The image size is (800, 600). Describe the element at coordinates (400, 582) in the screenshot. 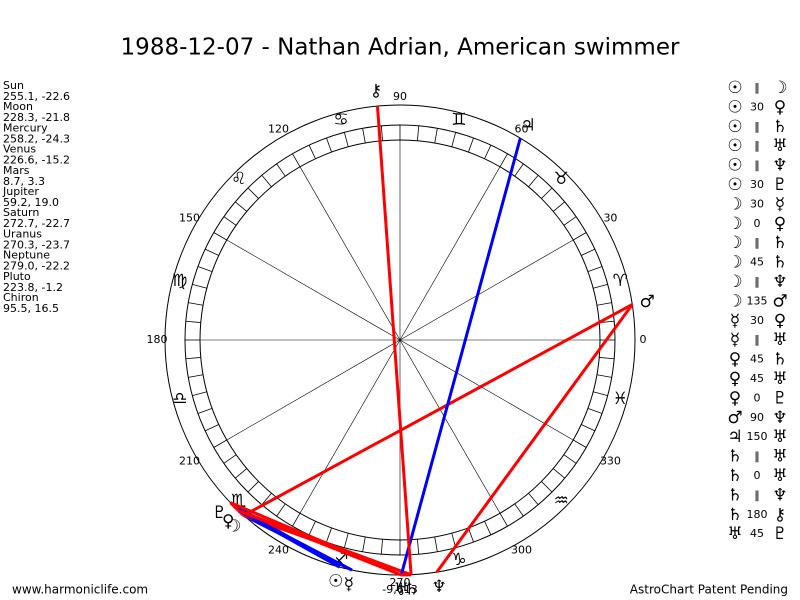

I see `degree-label: 270` at that location.